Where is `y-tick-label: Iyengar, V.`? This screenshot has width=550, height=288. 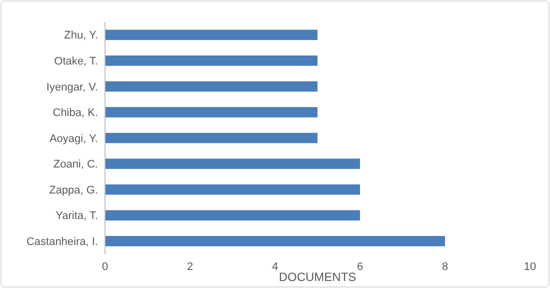
y-tick-label: Iyengar, V. is located at coordinates (72, 87).